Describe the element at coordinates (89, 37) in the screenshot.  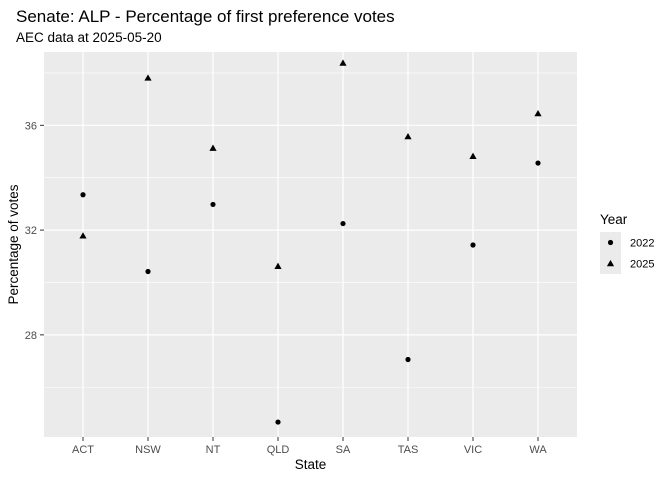
I see `chart-subtitle: AEC data at 2025-05-20` at that location.